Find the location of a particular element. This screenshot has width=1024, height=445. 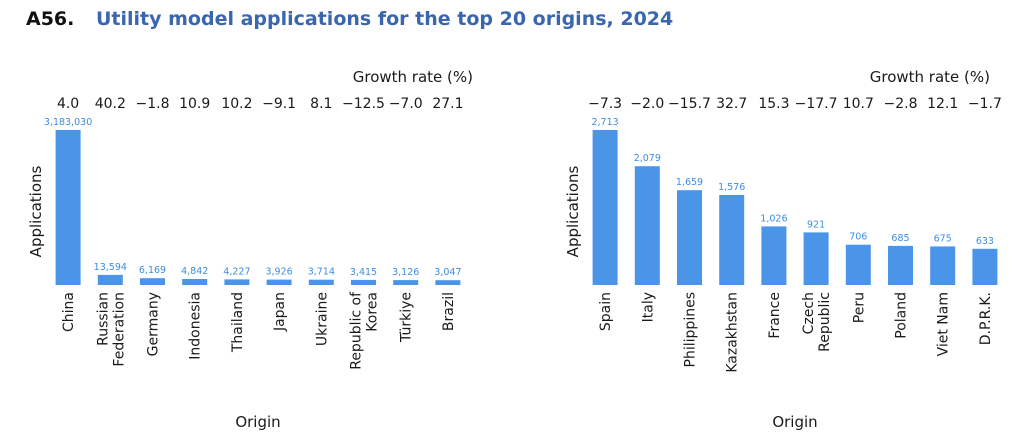

growth-rate-value: −7.0 is located at coordinates (406, 104).